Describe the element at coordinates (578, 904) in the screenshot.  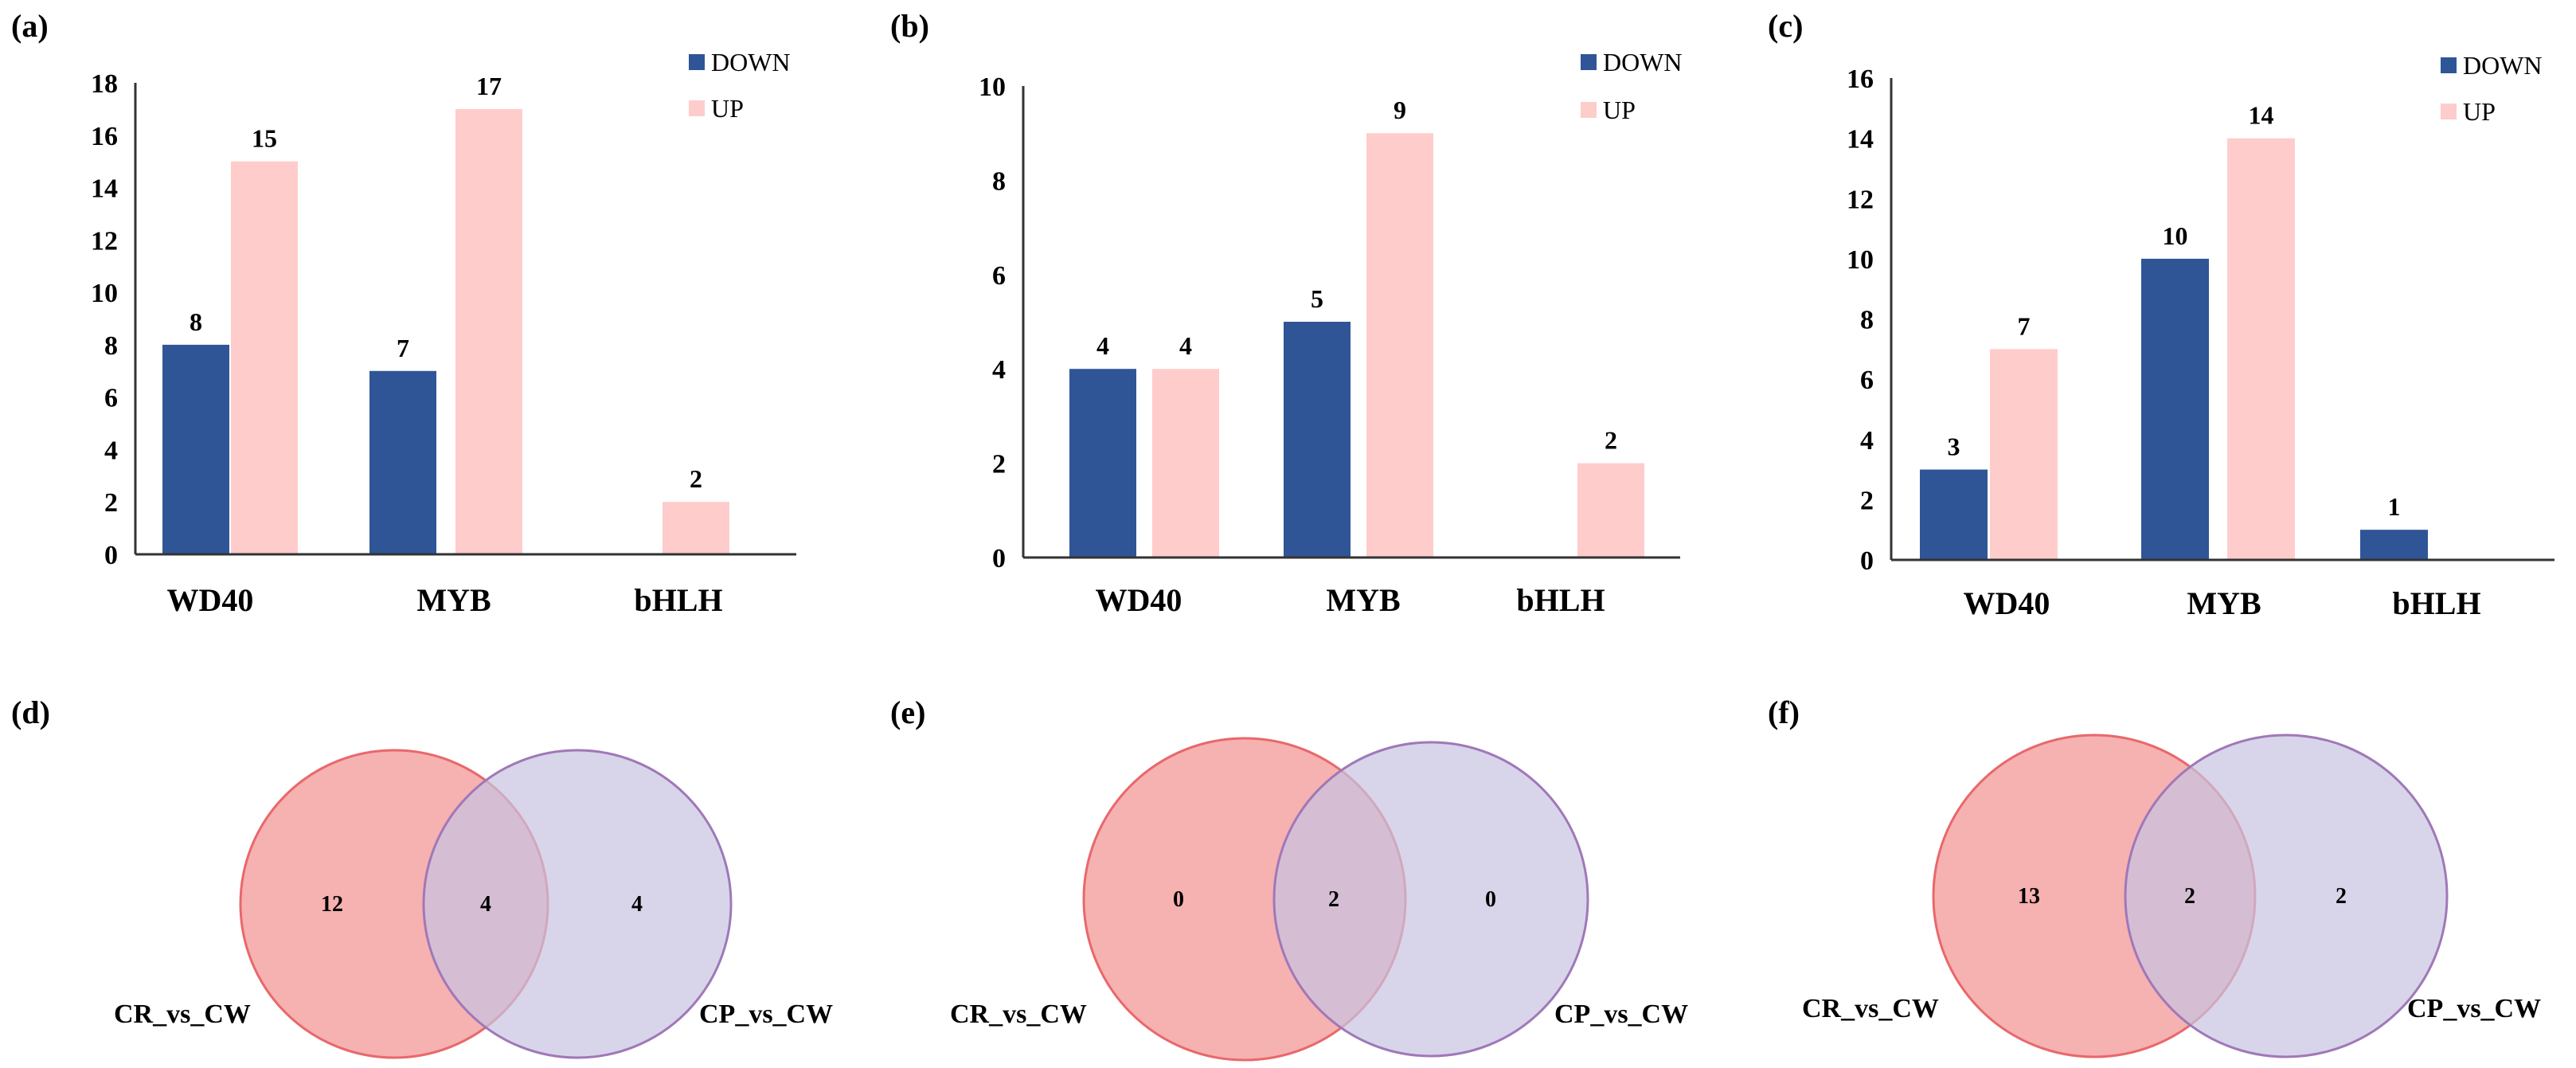
I see `venn-circle-b-d` at that location.